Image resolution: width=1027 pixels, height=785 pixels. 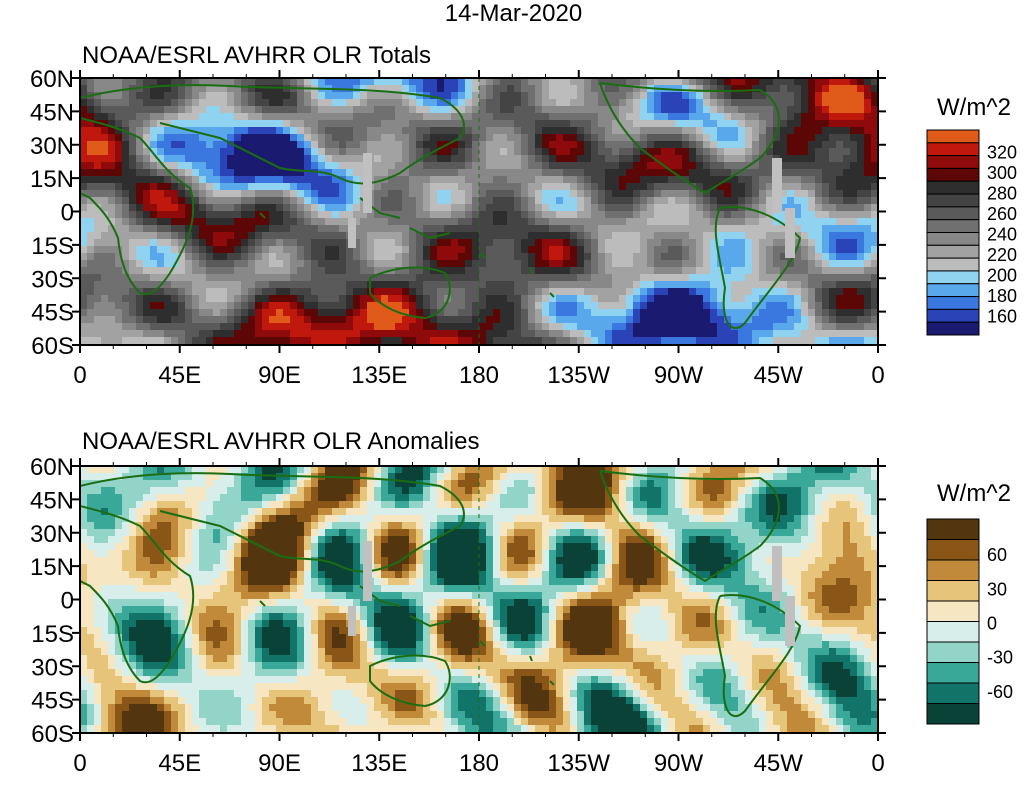 I want to click on colorbar-label: 300, so click(x=1002, y=173).